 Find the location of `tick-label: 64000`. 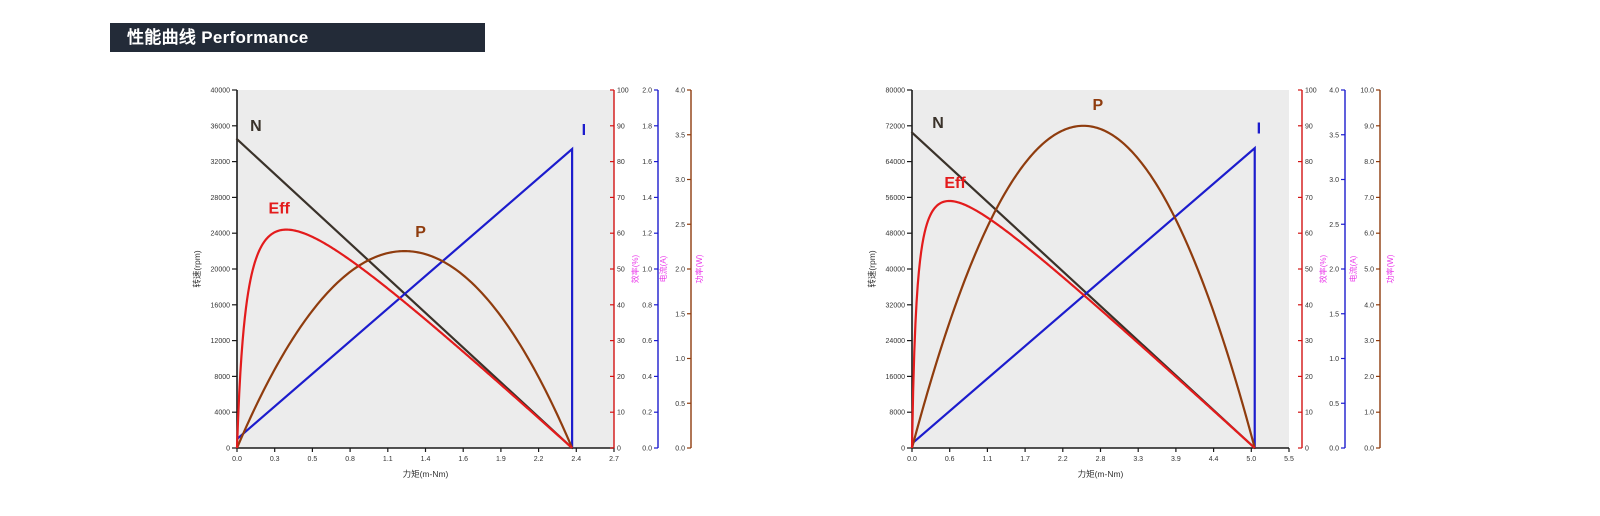

tick-label: 64000 is located at coordinates (896, 162).